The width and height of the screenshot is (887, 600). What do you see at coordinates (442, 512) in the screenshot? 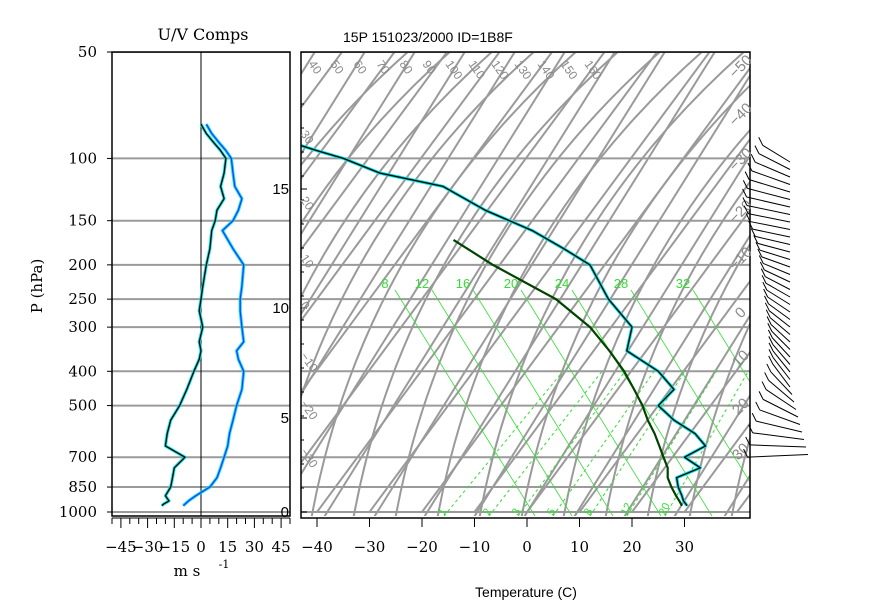
I see `moist-adiabat-label: 1` at bounding box center [442, 512].